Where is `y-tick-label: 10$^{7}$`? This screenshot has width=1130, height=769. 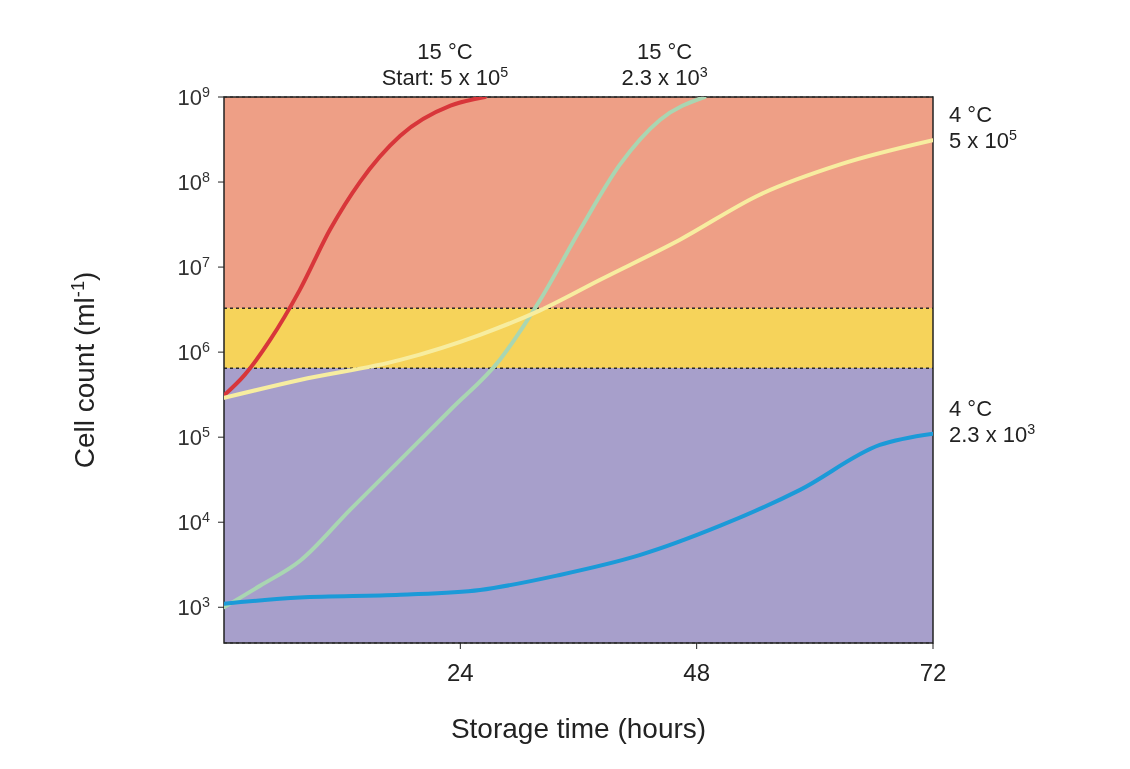 y-tick-label: 10$^{7}$ is located at coordinates (194, 267).